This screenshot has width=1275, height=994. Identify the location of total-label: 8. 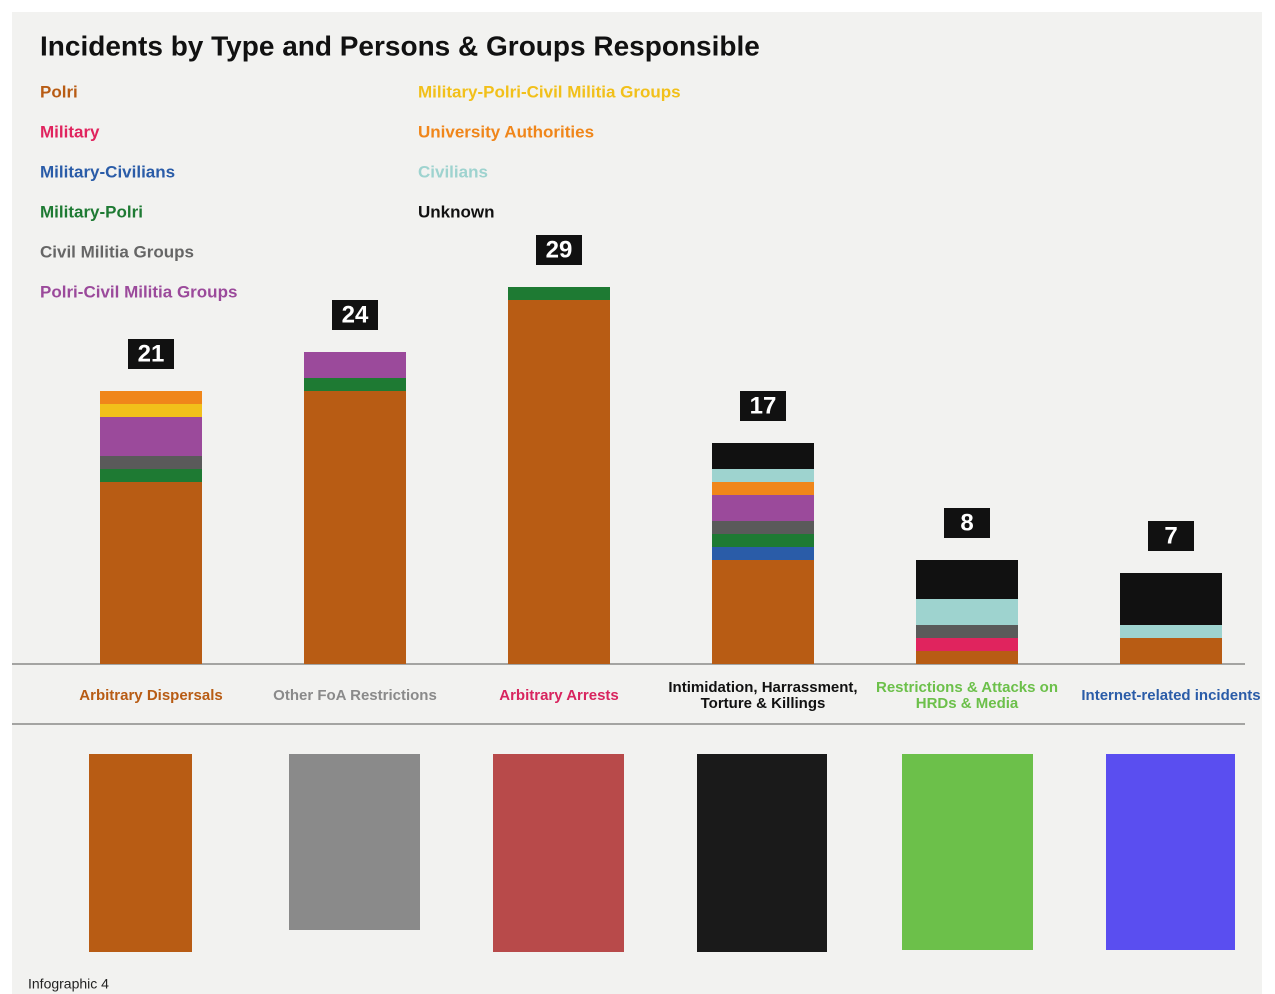
(966, 522).